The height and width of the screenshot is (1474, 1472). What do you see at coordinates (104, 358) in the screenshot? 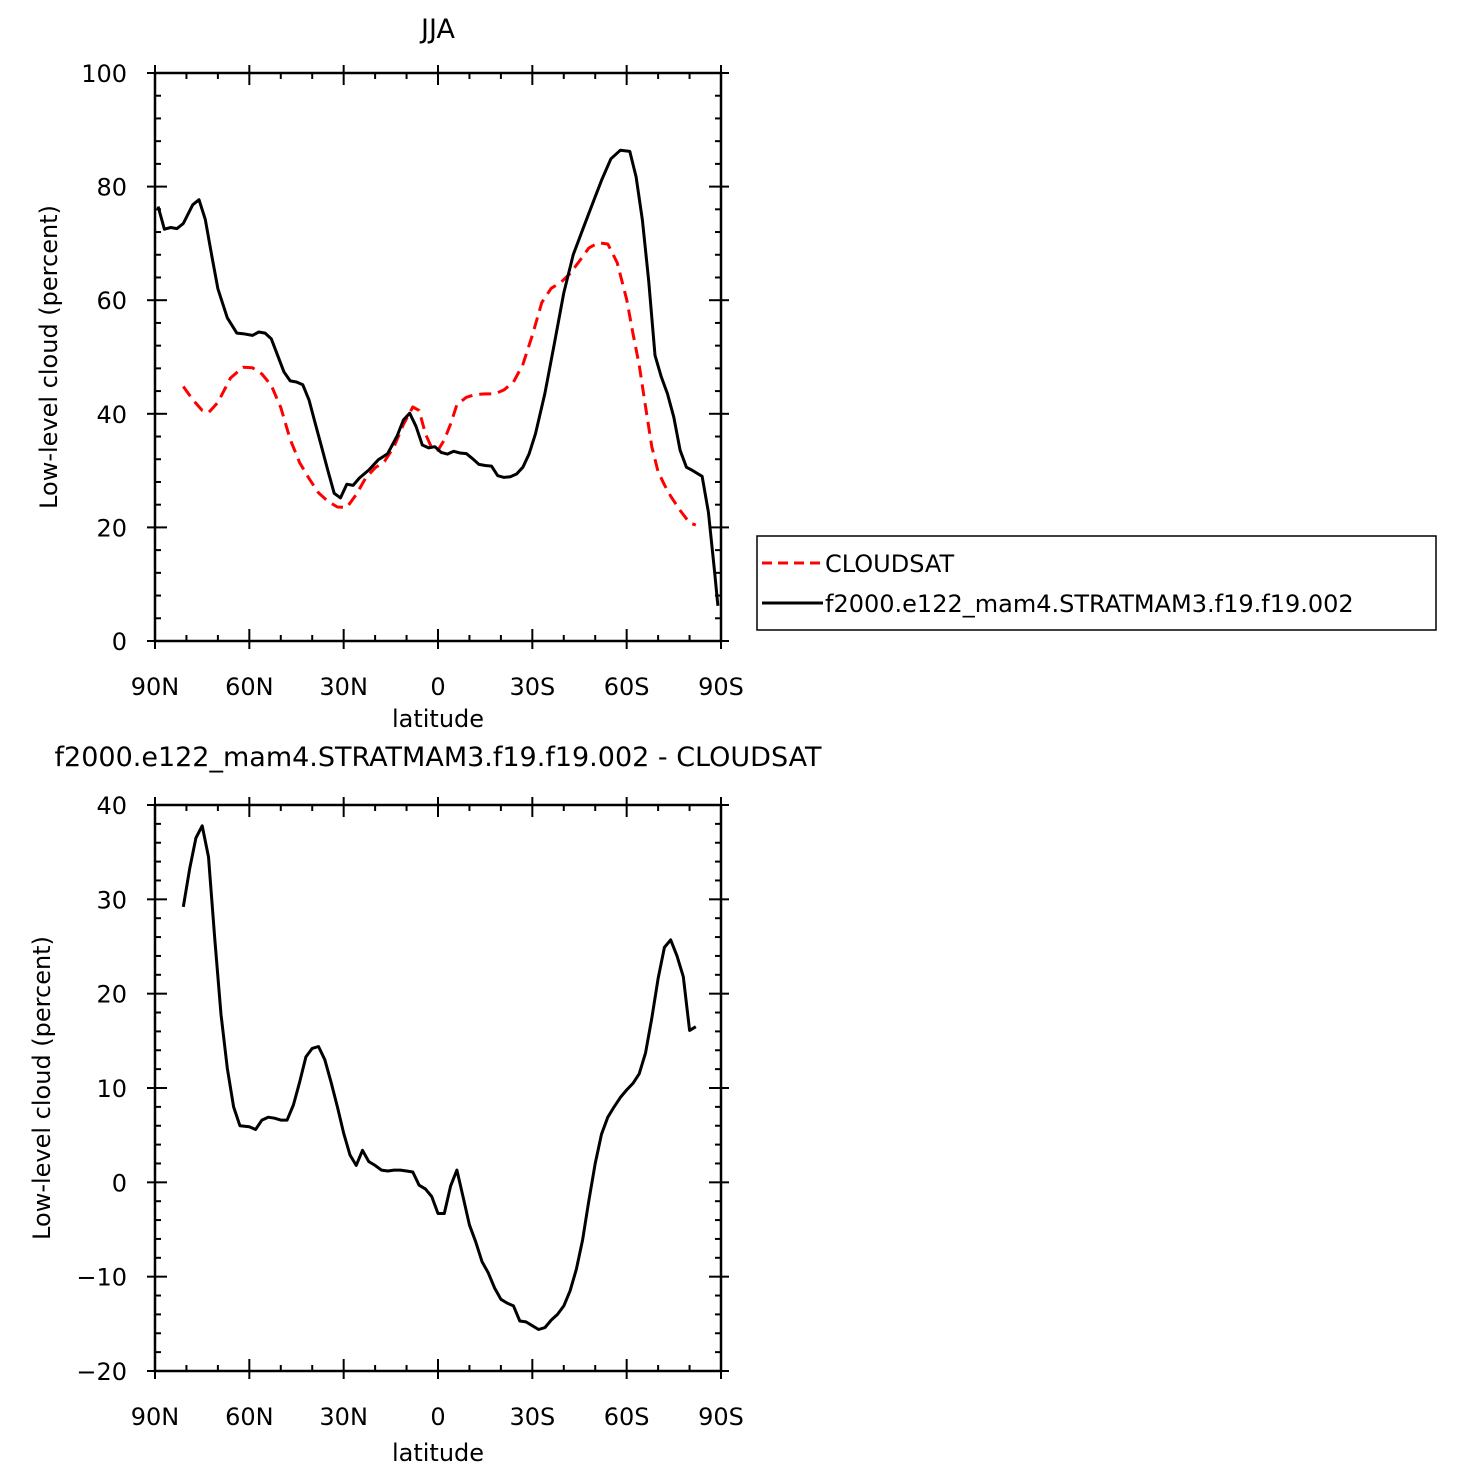
I see `top-chart-y-tick-labels: 0 20 40 60 80 100` at bounding box center [104, 358].